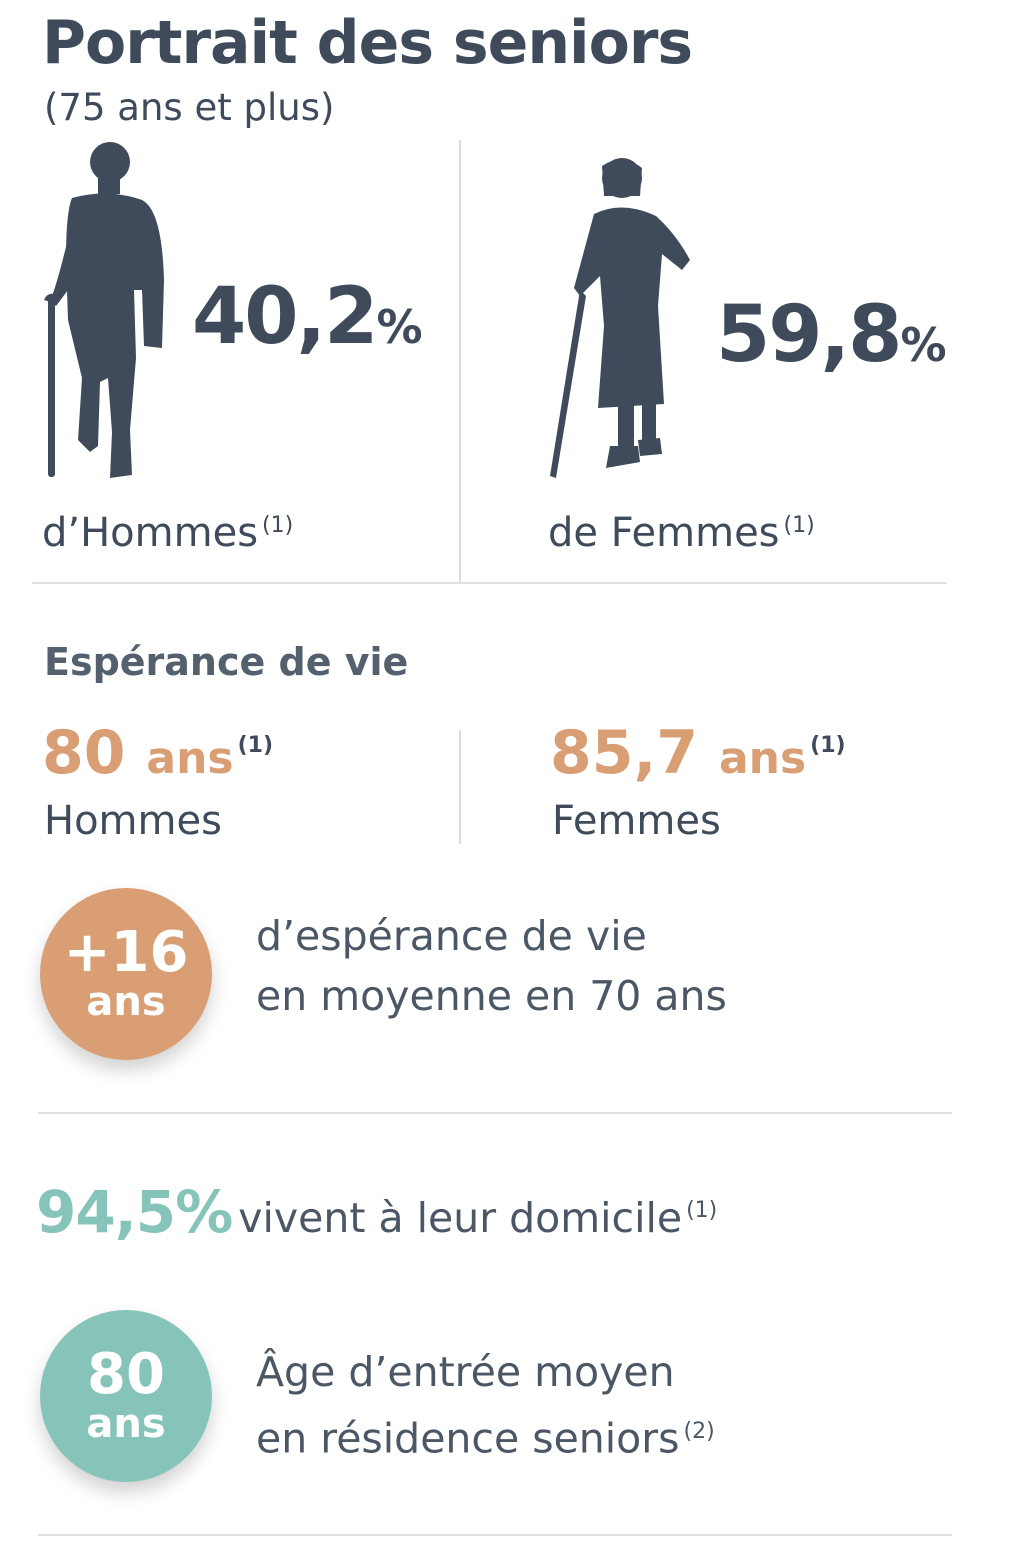 The width and height of the screenshot is (1024, 1562). What do you see at coordinates (133, 821) in the screenshot?
I see `men-life-expectancy-label: Hommes` at bounding box center [133, 821].